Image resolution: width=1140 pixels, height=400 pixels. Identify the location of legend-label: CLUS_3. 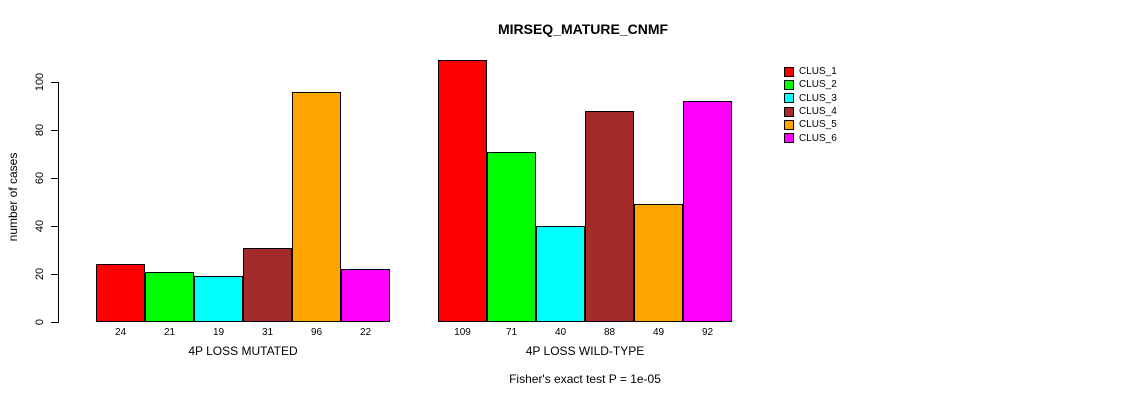
(818, 98).